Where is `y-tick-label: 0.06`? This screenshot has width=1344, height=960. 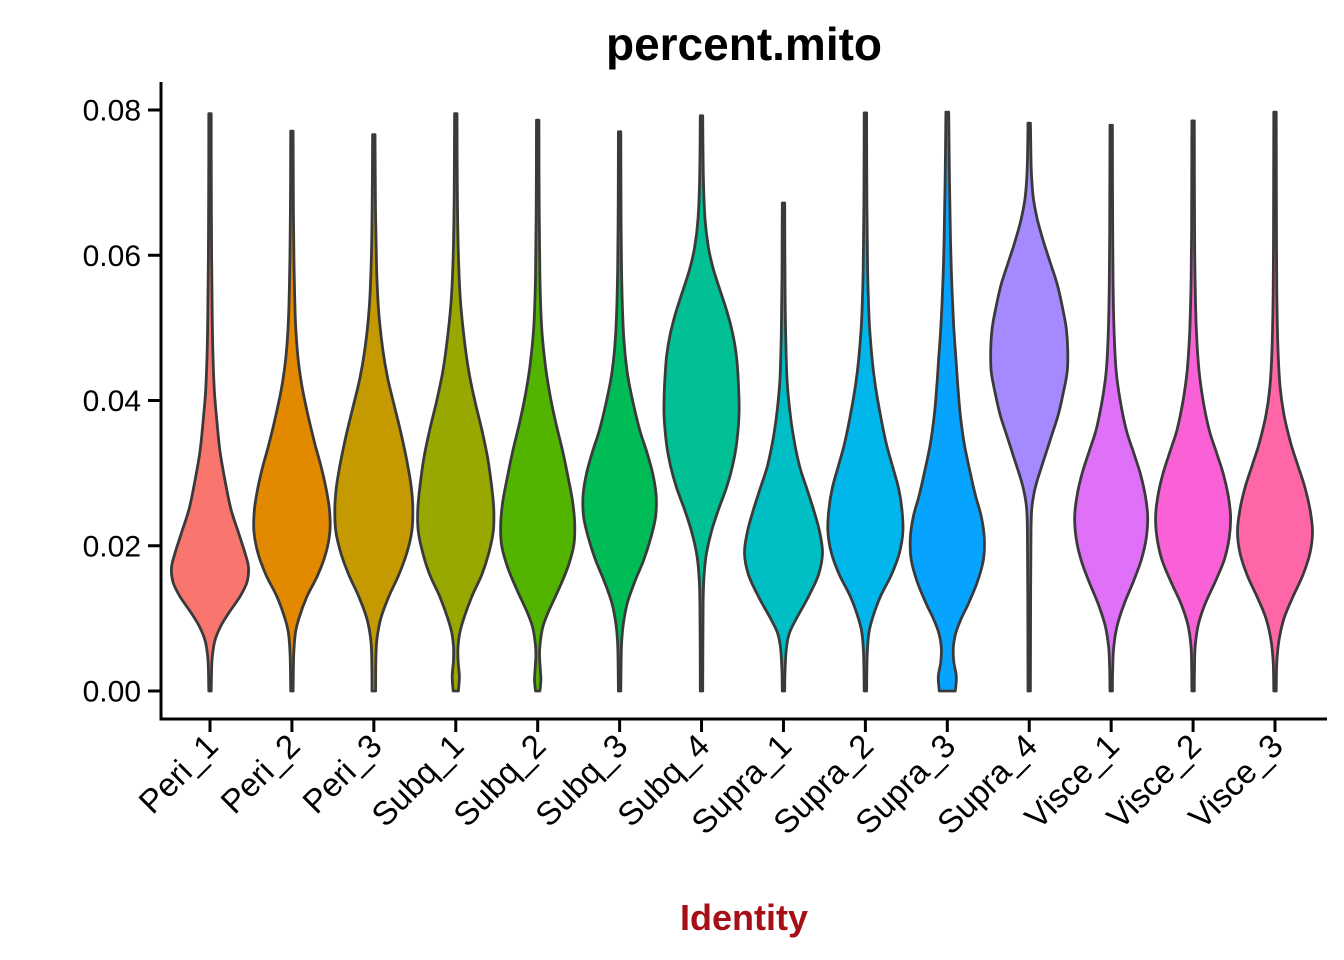
y-tick-label: 0.06 is located at coordinates (112, 256).